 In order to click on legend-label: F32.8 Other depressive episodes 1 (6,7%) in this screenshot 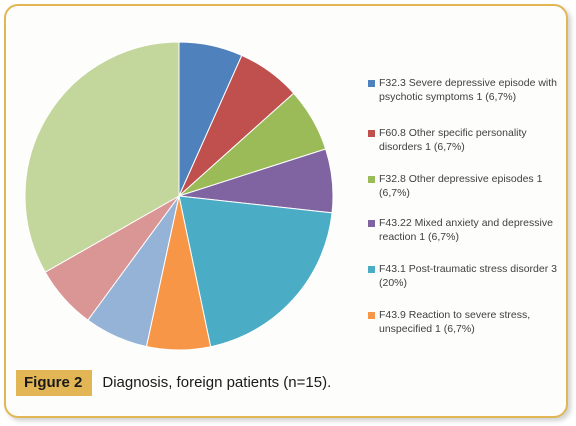, I will do `click(461, 186)`.